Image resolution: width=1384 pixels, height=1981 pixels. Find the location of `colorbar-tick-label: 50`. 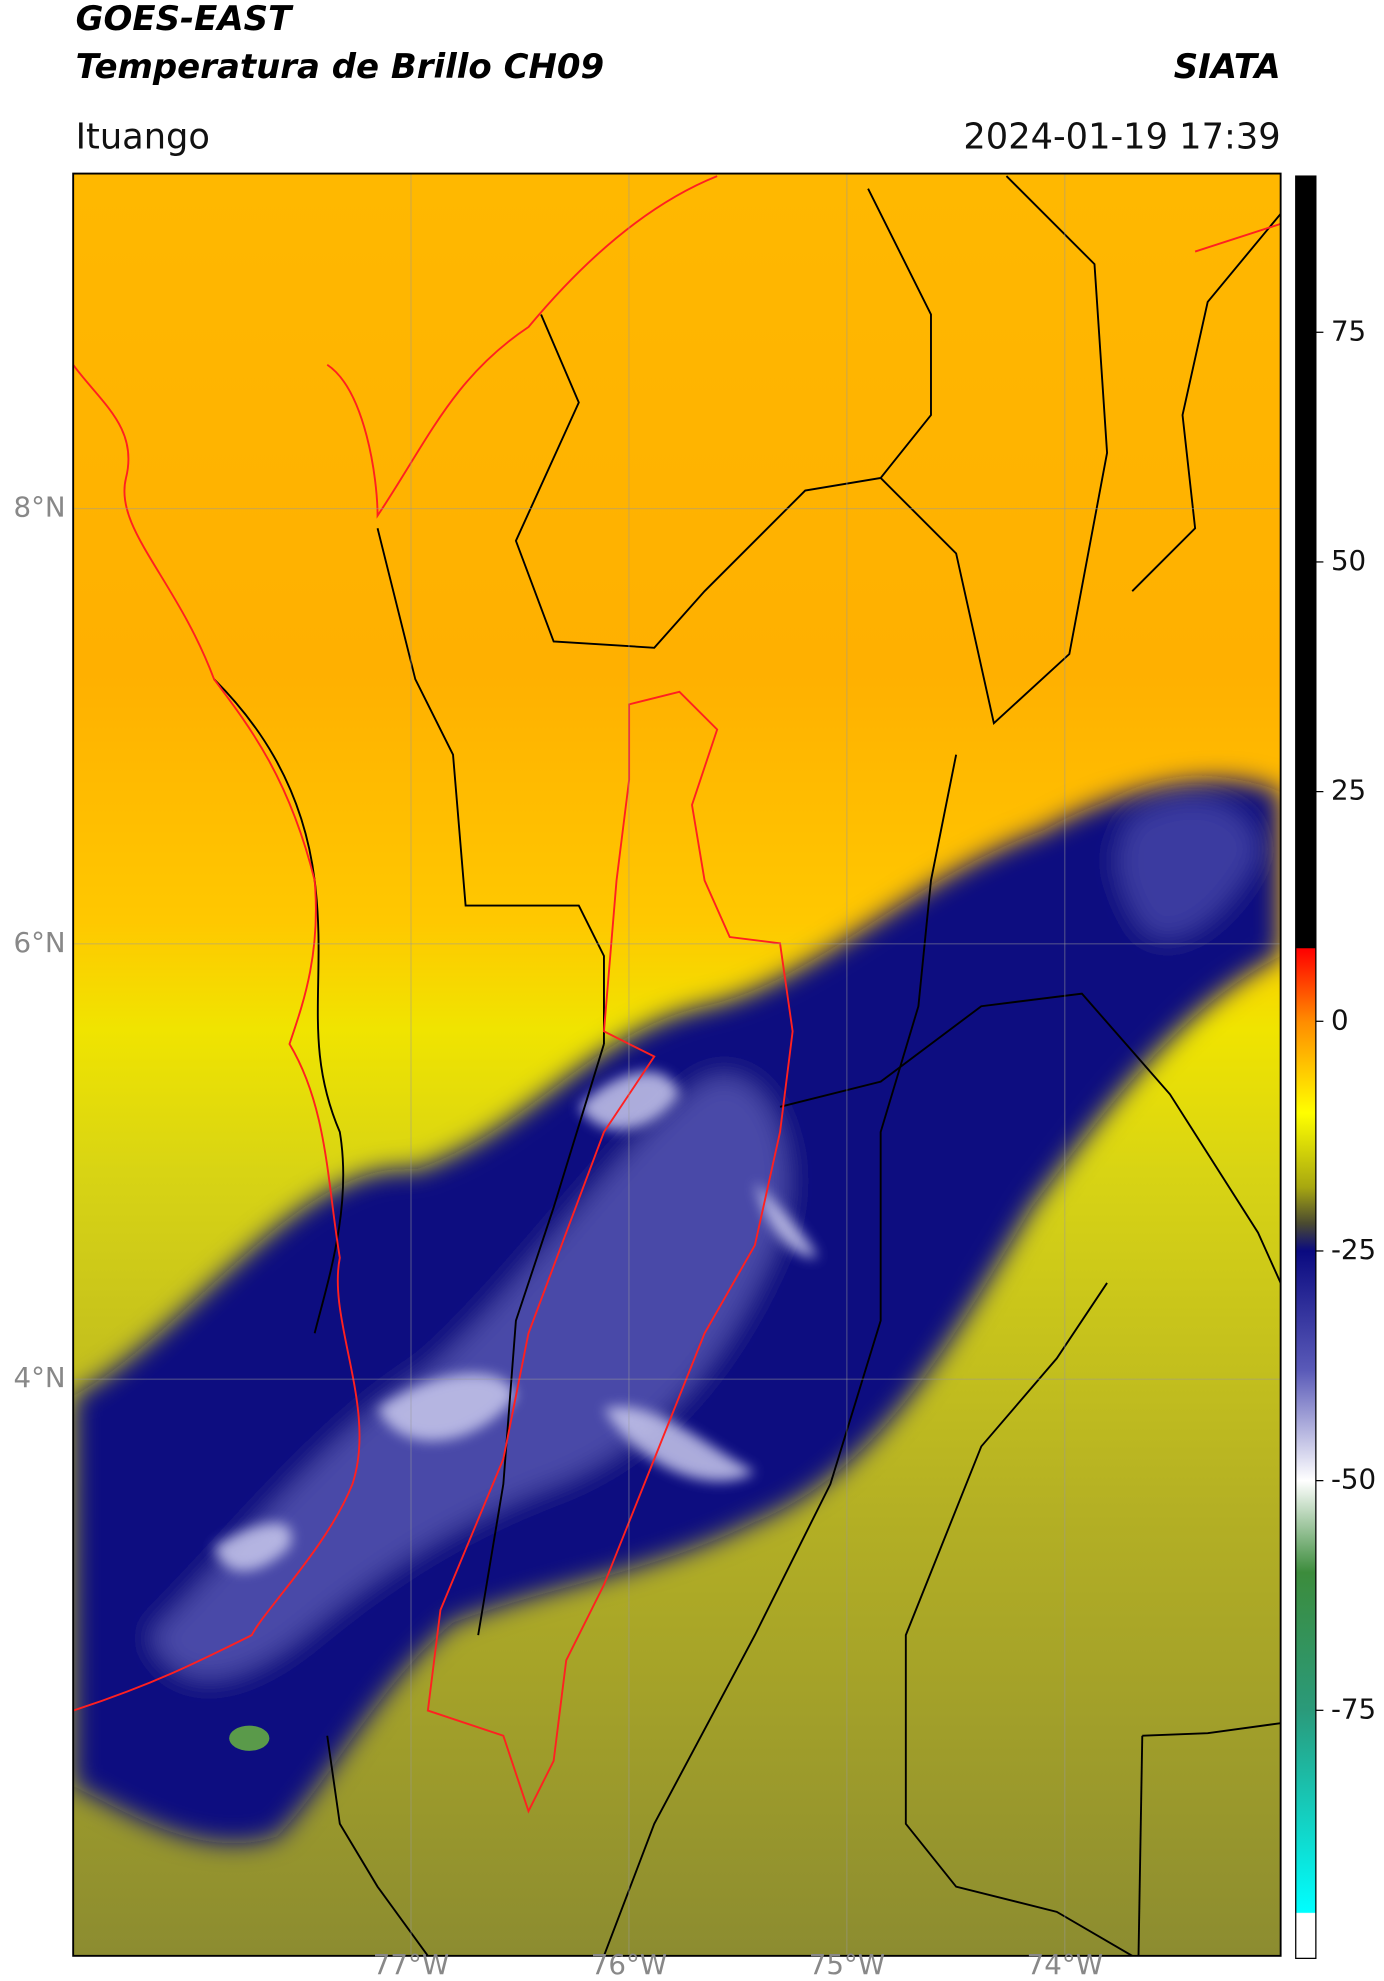

colorbar-tick-label: 50 is located at coordinates (1348, 560).